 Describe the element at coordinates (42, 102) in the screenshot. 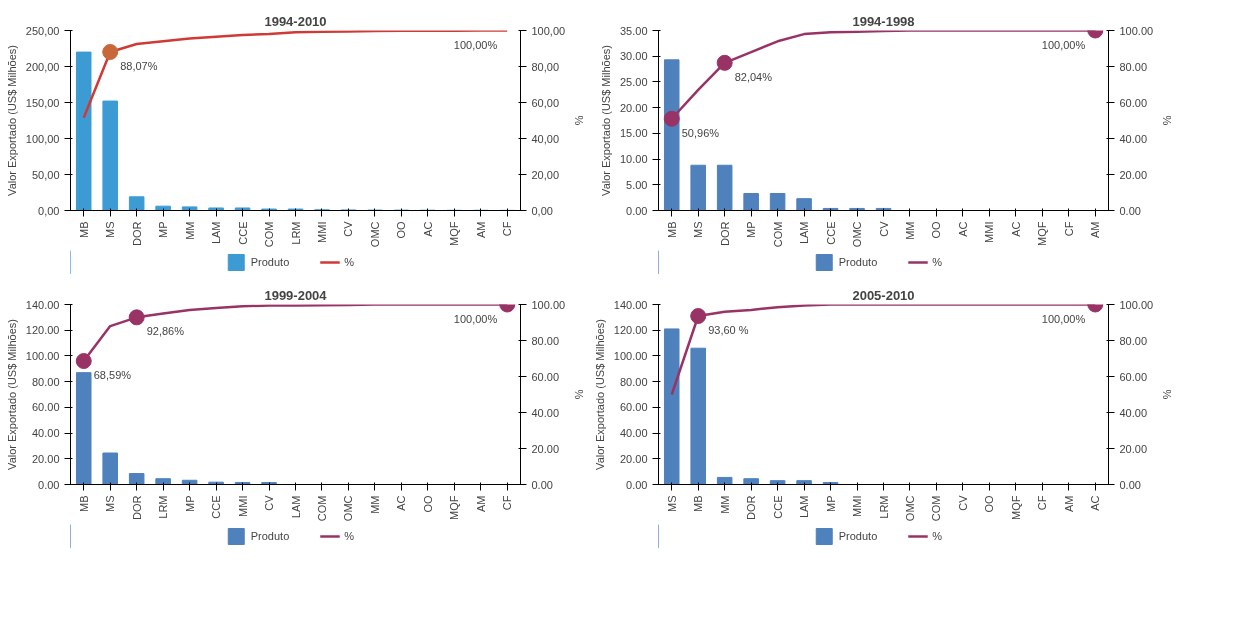

I see `y-tick-label: 150,00` at that location.